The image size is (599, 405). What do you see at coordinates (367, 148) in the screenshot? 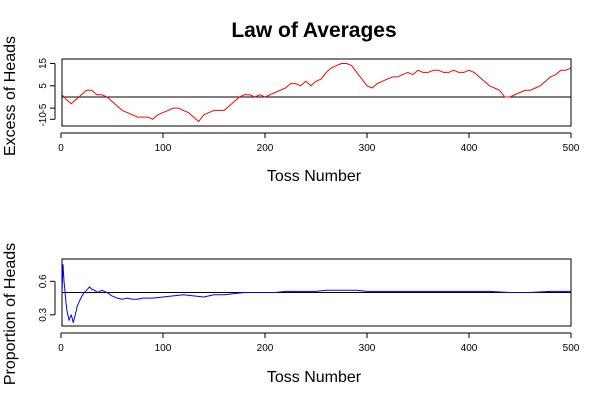
I see `excess-x-tick-label: 300` at bounding box center [367, 148].